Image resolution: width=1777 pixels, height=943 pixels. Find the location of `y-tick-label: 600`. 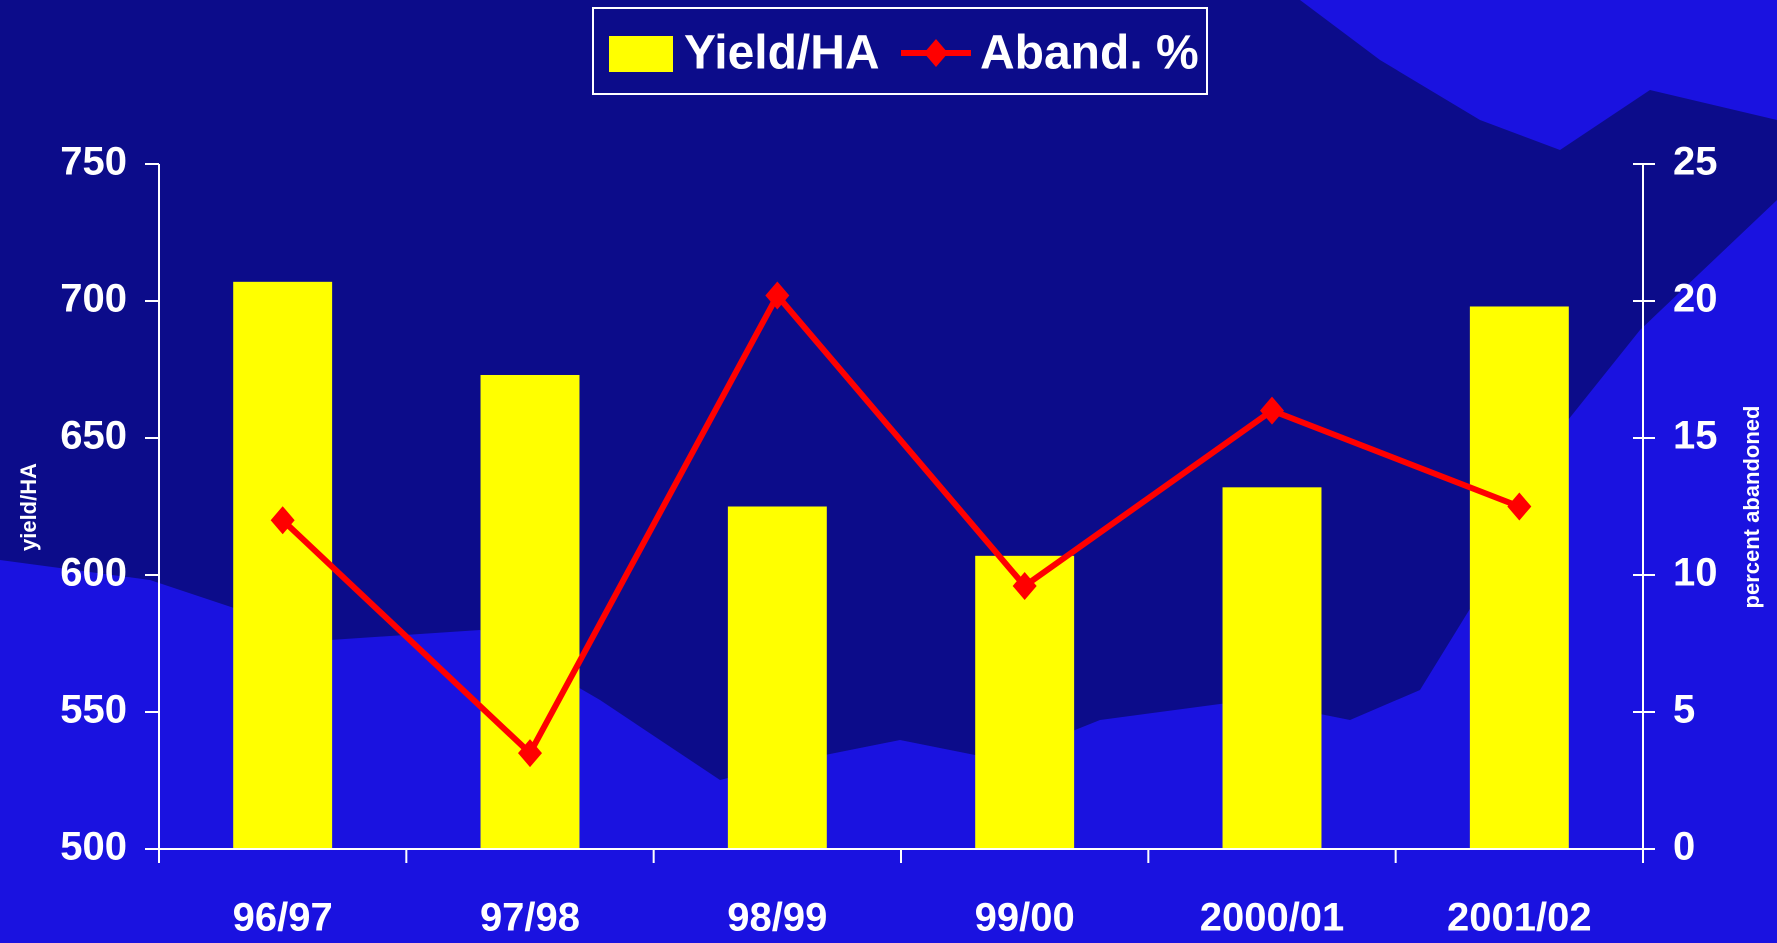

y-tick-label: 600 is located at coordinates (93, 573).